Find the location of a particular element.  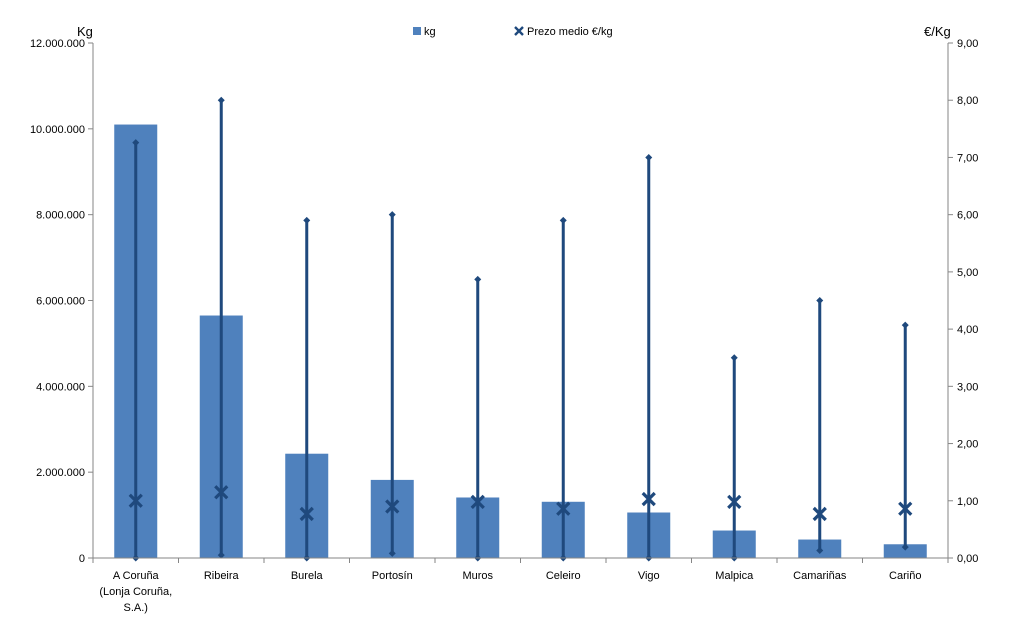

category-label: Celeiro is located at coordinates (563, 576).